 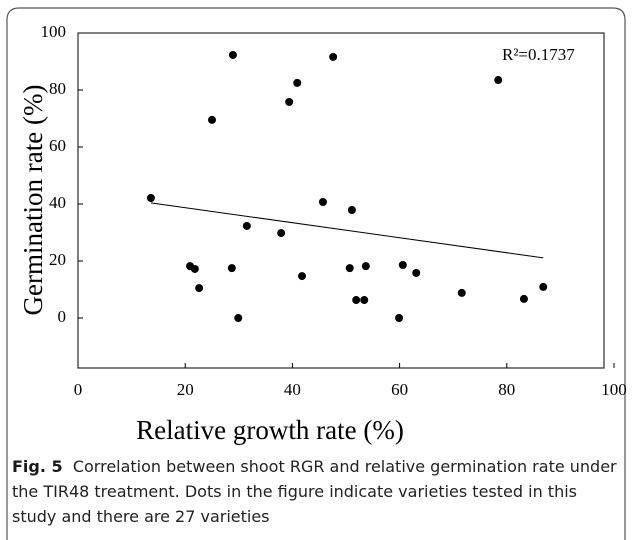 I want to click on x-tick-label: 60, so click(x=399, y=389).